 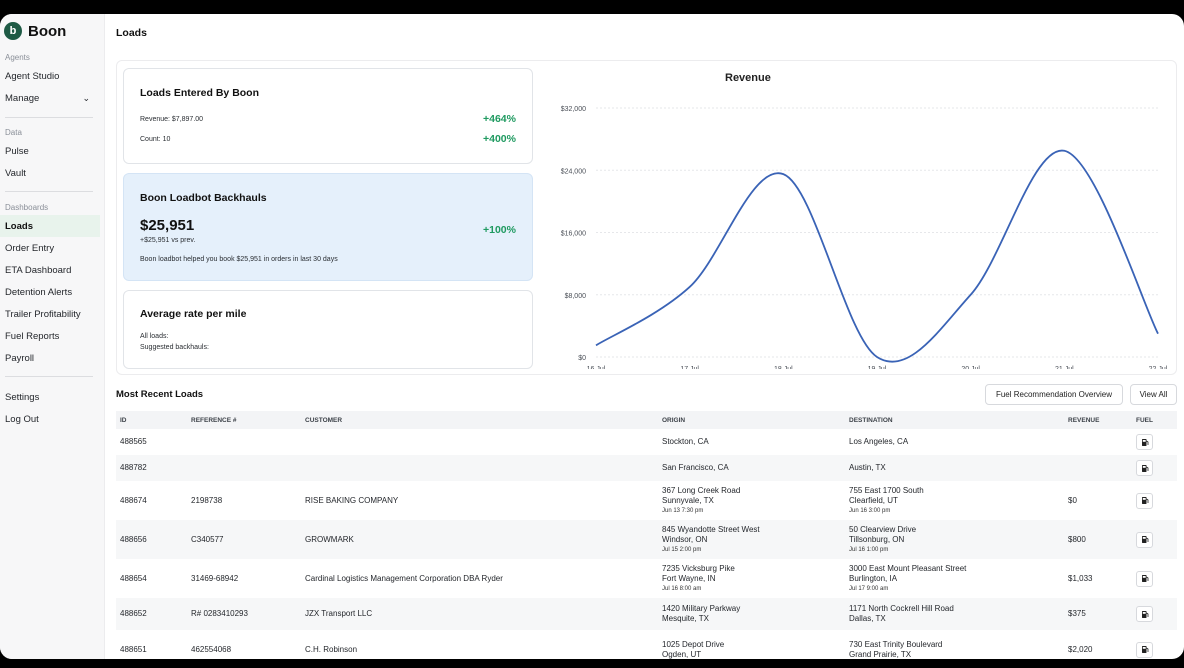 I want to click on cell-revenue: $0, so click(x=1072, y=500).